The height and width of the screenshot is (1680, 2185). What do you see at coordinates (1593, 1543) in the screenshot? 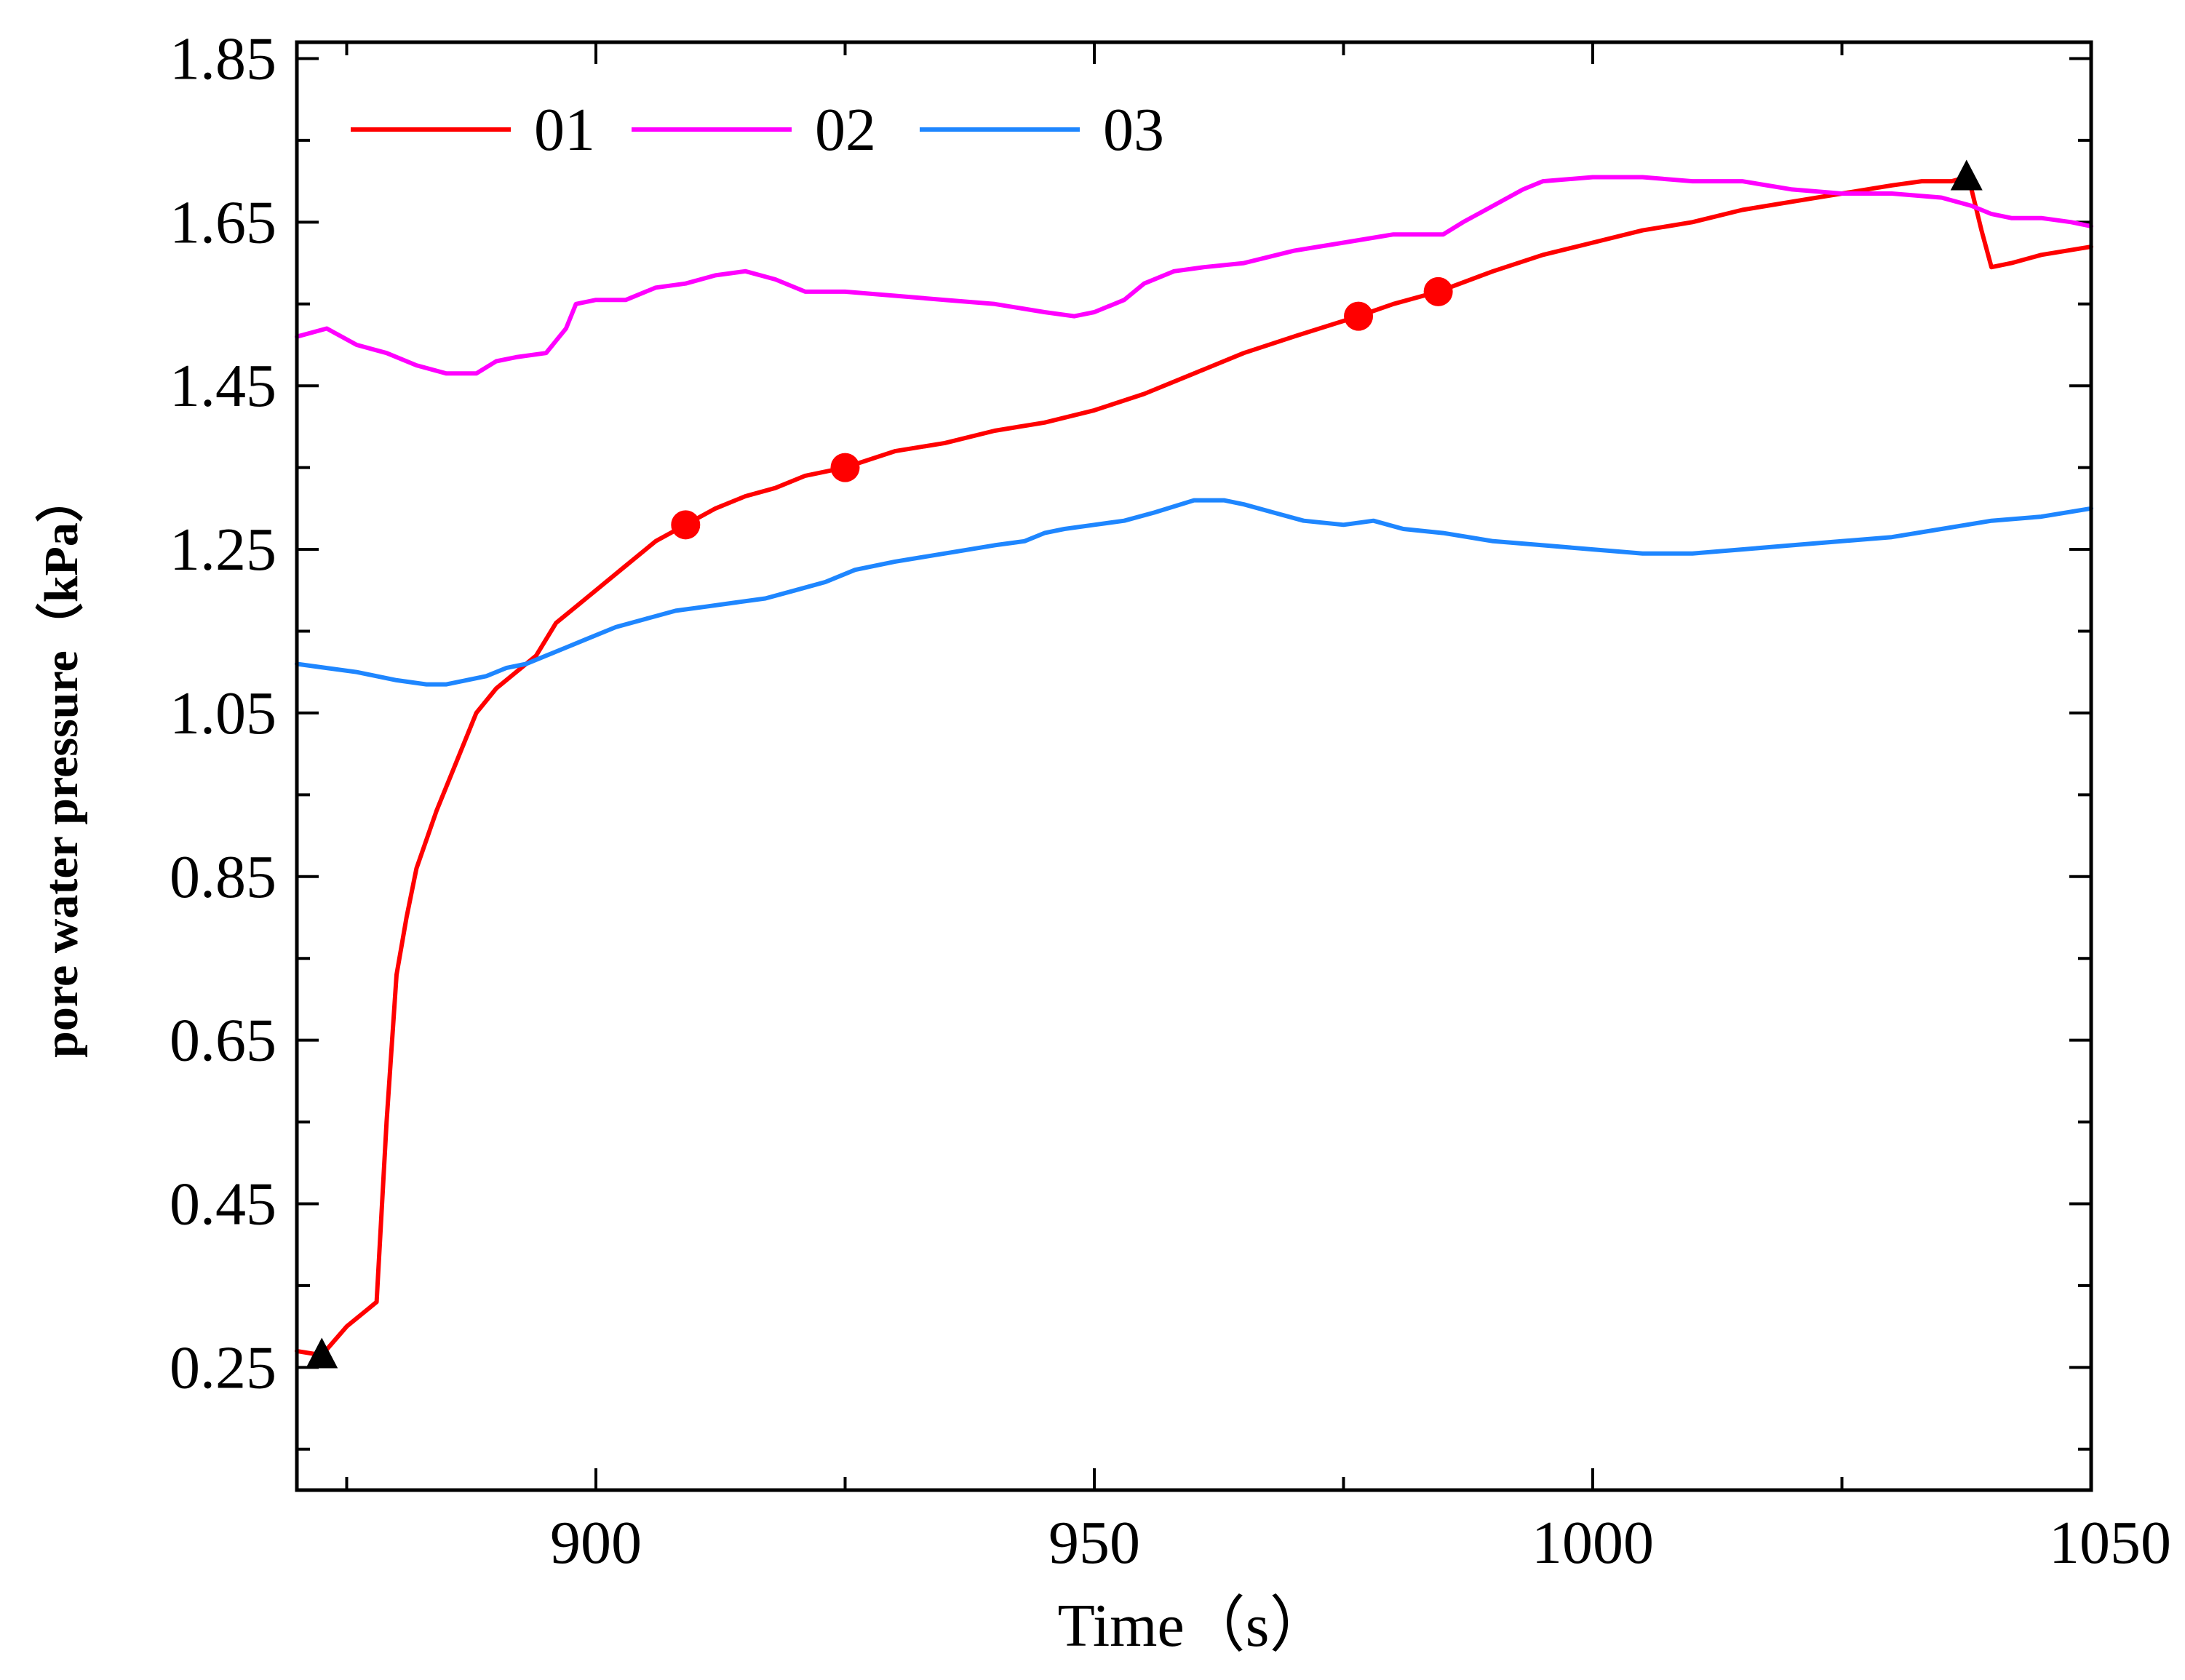
I see `x-tick-label: 1000` at bounding box center [1593, 1543].